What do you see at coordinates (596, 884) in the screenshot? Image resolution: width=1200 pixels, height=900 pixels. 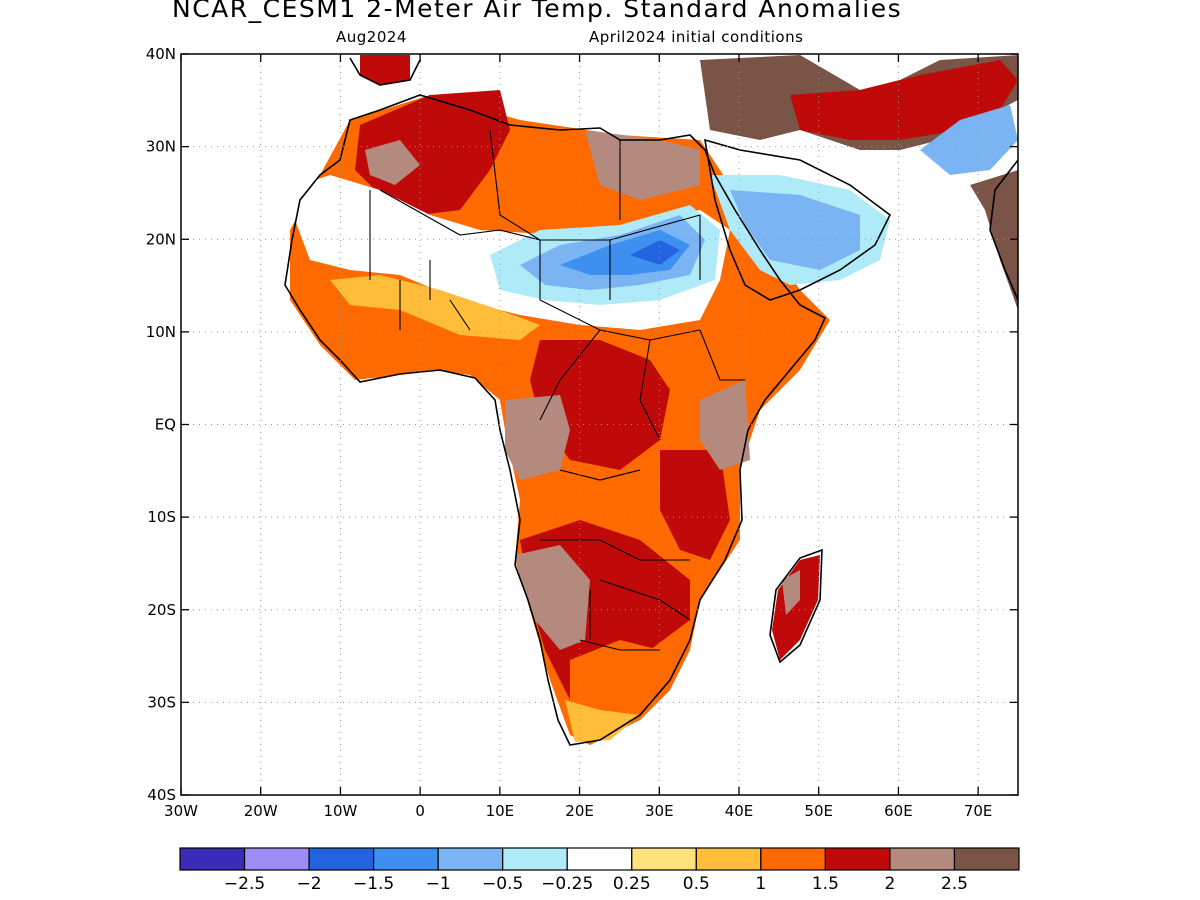 I see `colorbar-labels: −2.5 −2 −1.5 −1 −0.5 −0.25 0.25 0.5 1 1.5 2 2.5` at bounding box center [596, 884].